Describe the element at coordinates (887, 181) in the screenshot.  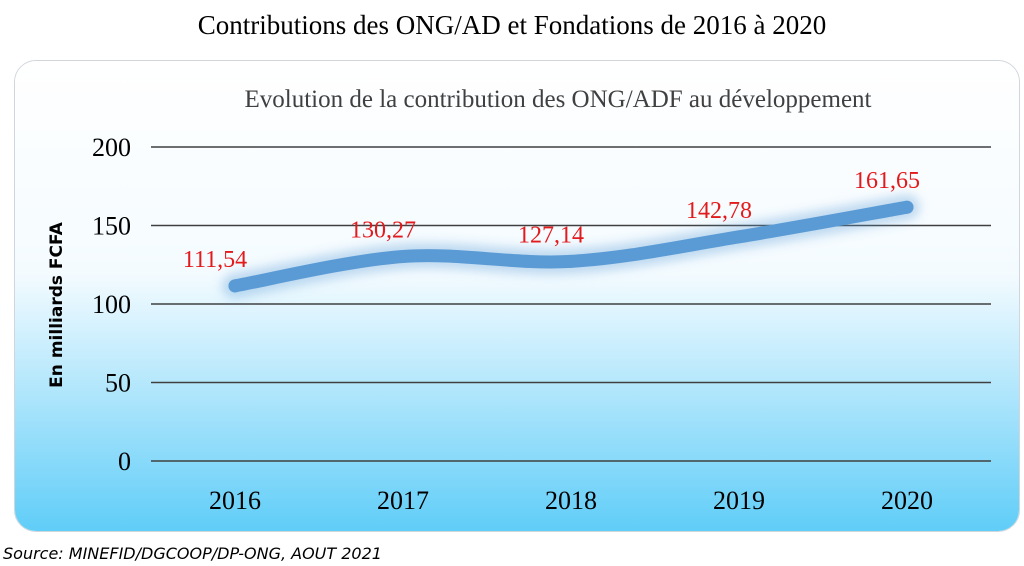
I see `data-label: 161,65` at that location.